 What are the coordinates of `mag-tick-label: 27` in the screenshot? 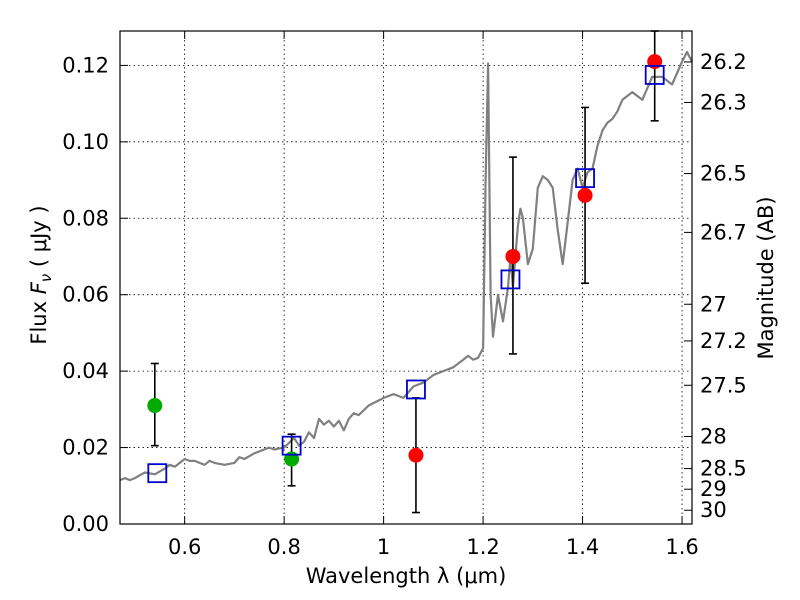 It's located at (713, 304).